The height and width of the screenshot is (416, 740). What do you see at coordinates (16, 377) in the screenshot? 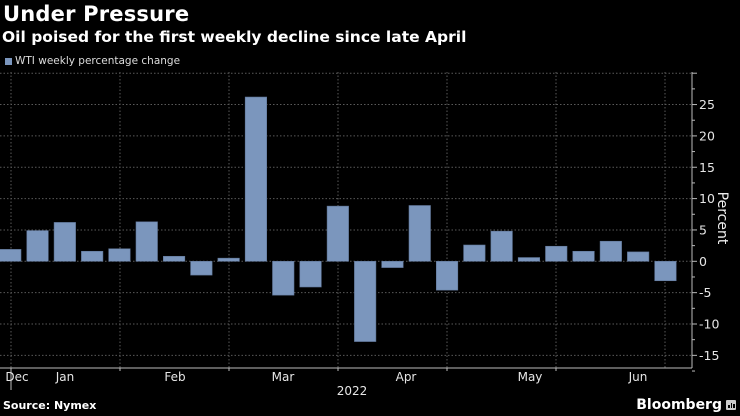
I see `x-month-label: Dec` at bounding box center [16, 377].